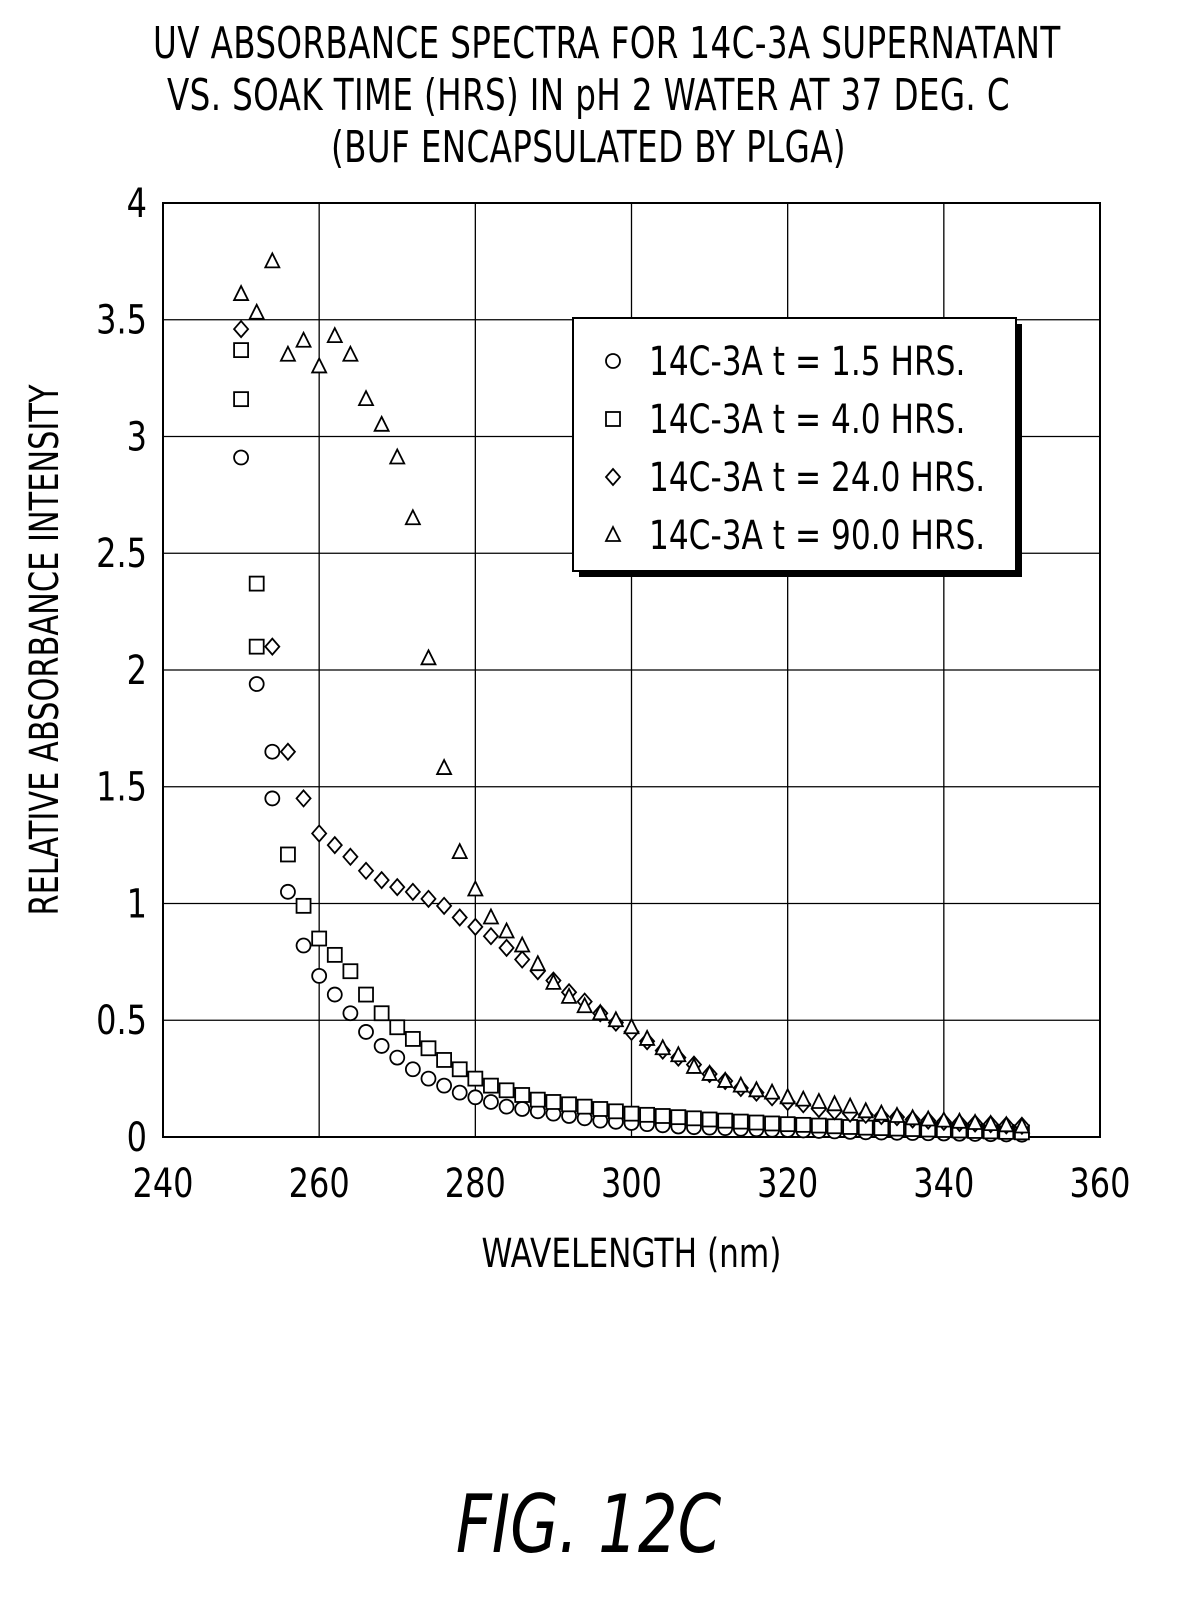 The width and height of the screenshot is (1177, 1597). What do you see at coordinates (787, 1182) in the screenshot?
I see `x-tick-label: 320` at bounding box center [787, 1182].